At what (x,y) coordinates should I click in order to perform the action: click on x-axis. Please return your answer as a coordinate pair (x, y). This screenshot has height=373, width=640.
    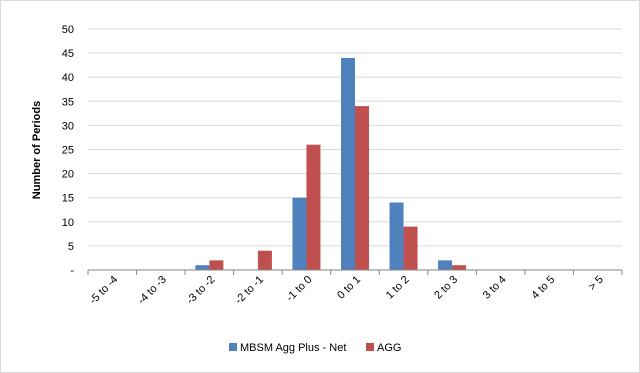
    Looking at the image, I should click on (355, 272).